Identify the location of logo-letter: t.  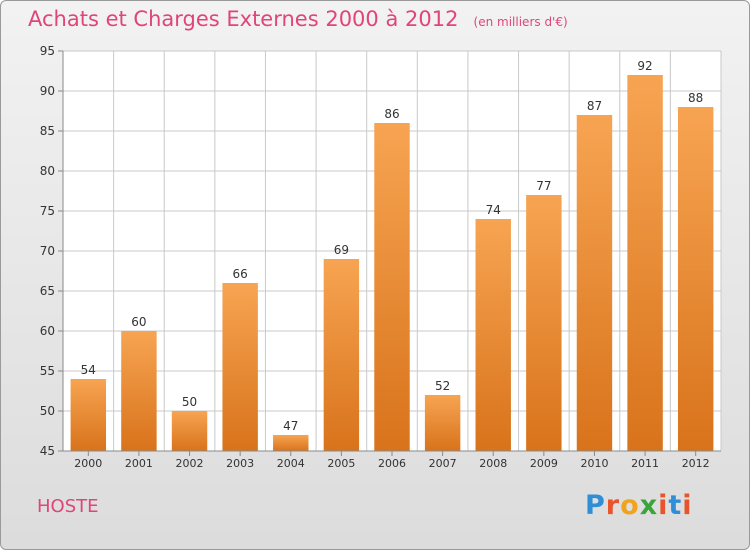
(675, 505).